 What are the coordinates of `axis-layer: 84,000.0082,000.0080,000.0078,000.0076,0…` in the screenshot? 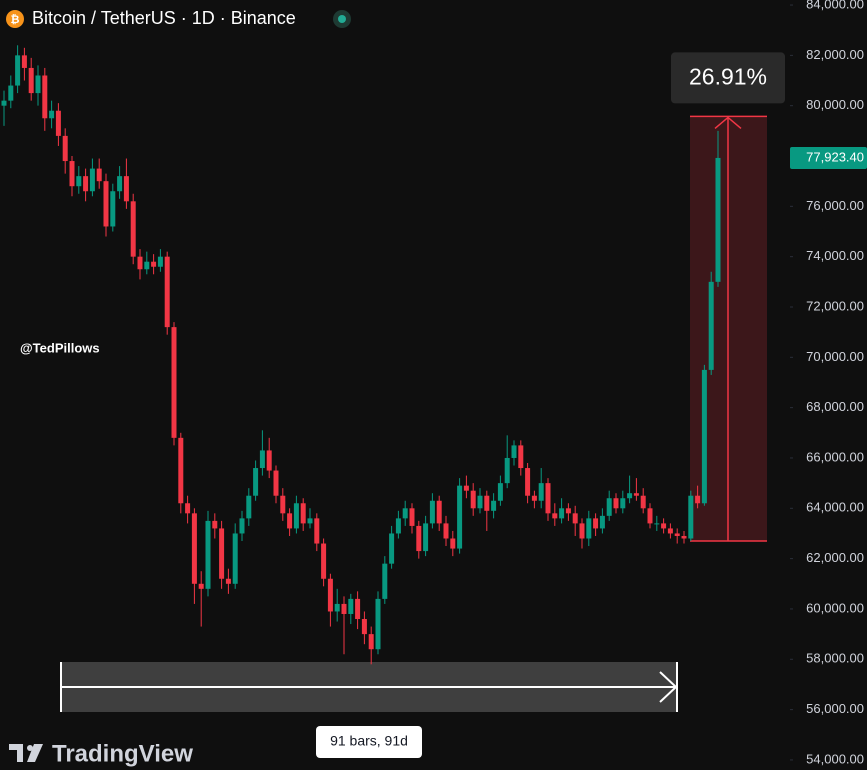 It's located at (828, 383).